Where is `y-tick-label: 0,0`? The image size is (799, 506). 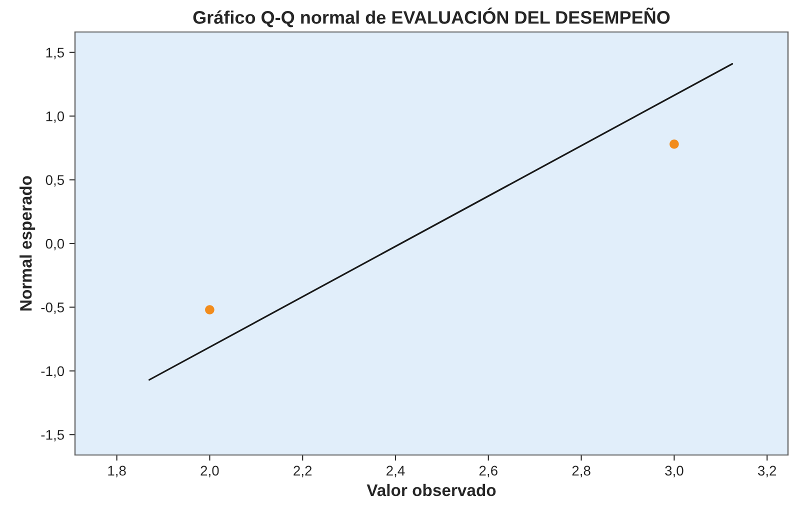 y-tick-label: 0,0 is located at coordinates (55, 244).